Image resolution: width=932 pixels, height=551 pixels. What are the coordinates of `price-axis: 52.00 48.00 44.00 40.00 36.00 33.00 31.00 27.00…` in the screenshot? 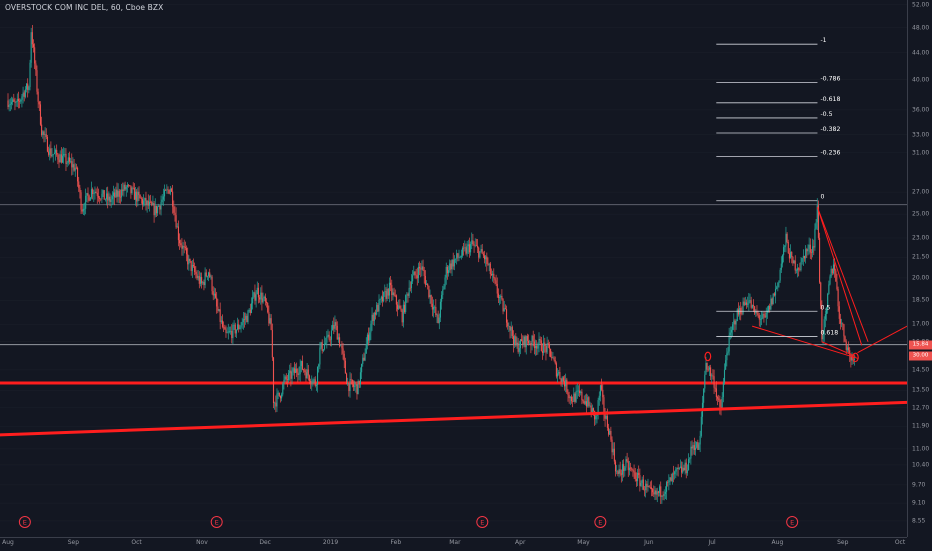 It's located at (919, 268).